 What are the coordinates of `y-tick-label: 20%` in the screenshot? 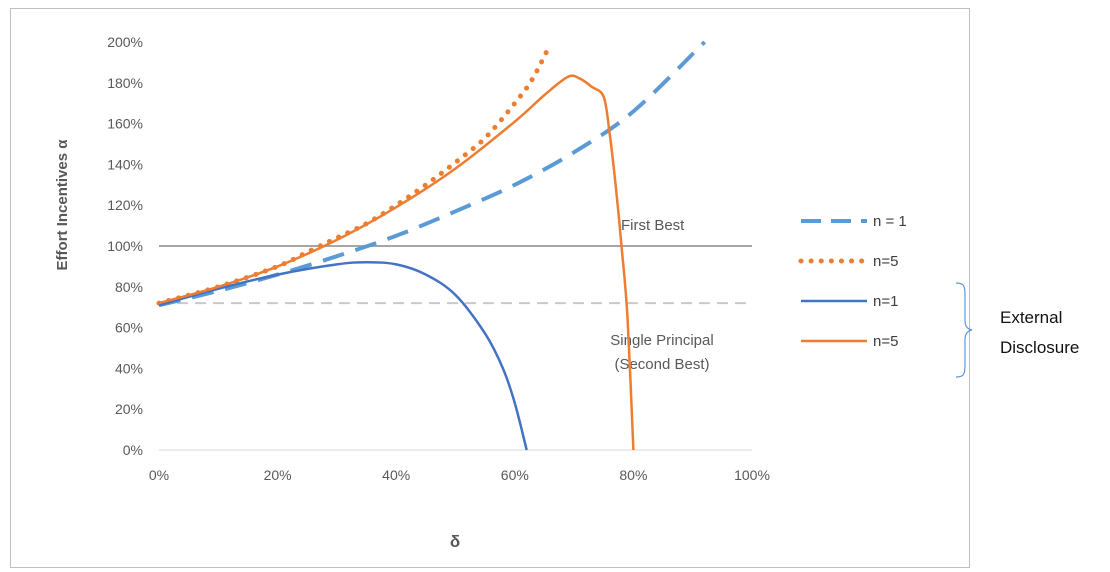 It's located at (129, 409).